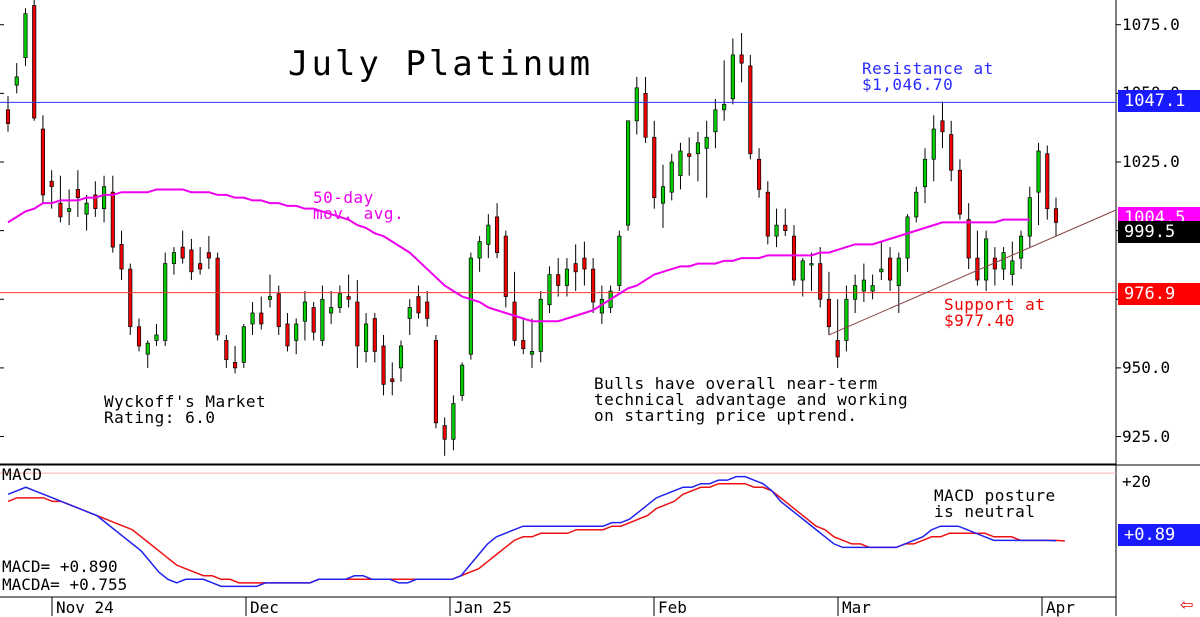 This screenshot has height=617, width=1200. Describe the element at coordinates (1187, 604) in the screenshot. I see `scroll-arrow-icon: ⇦` at that location.